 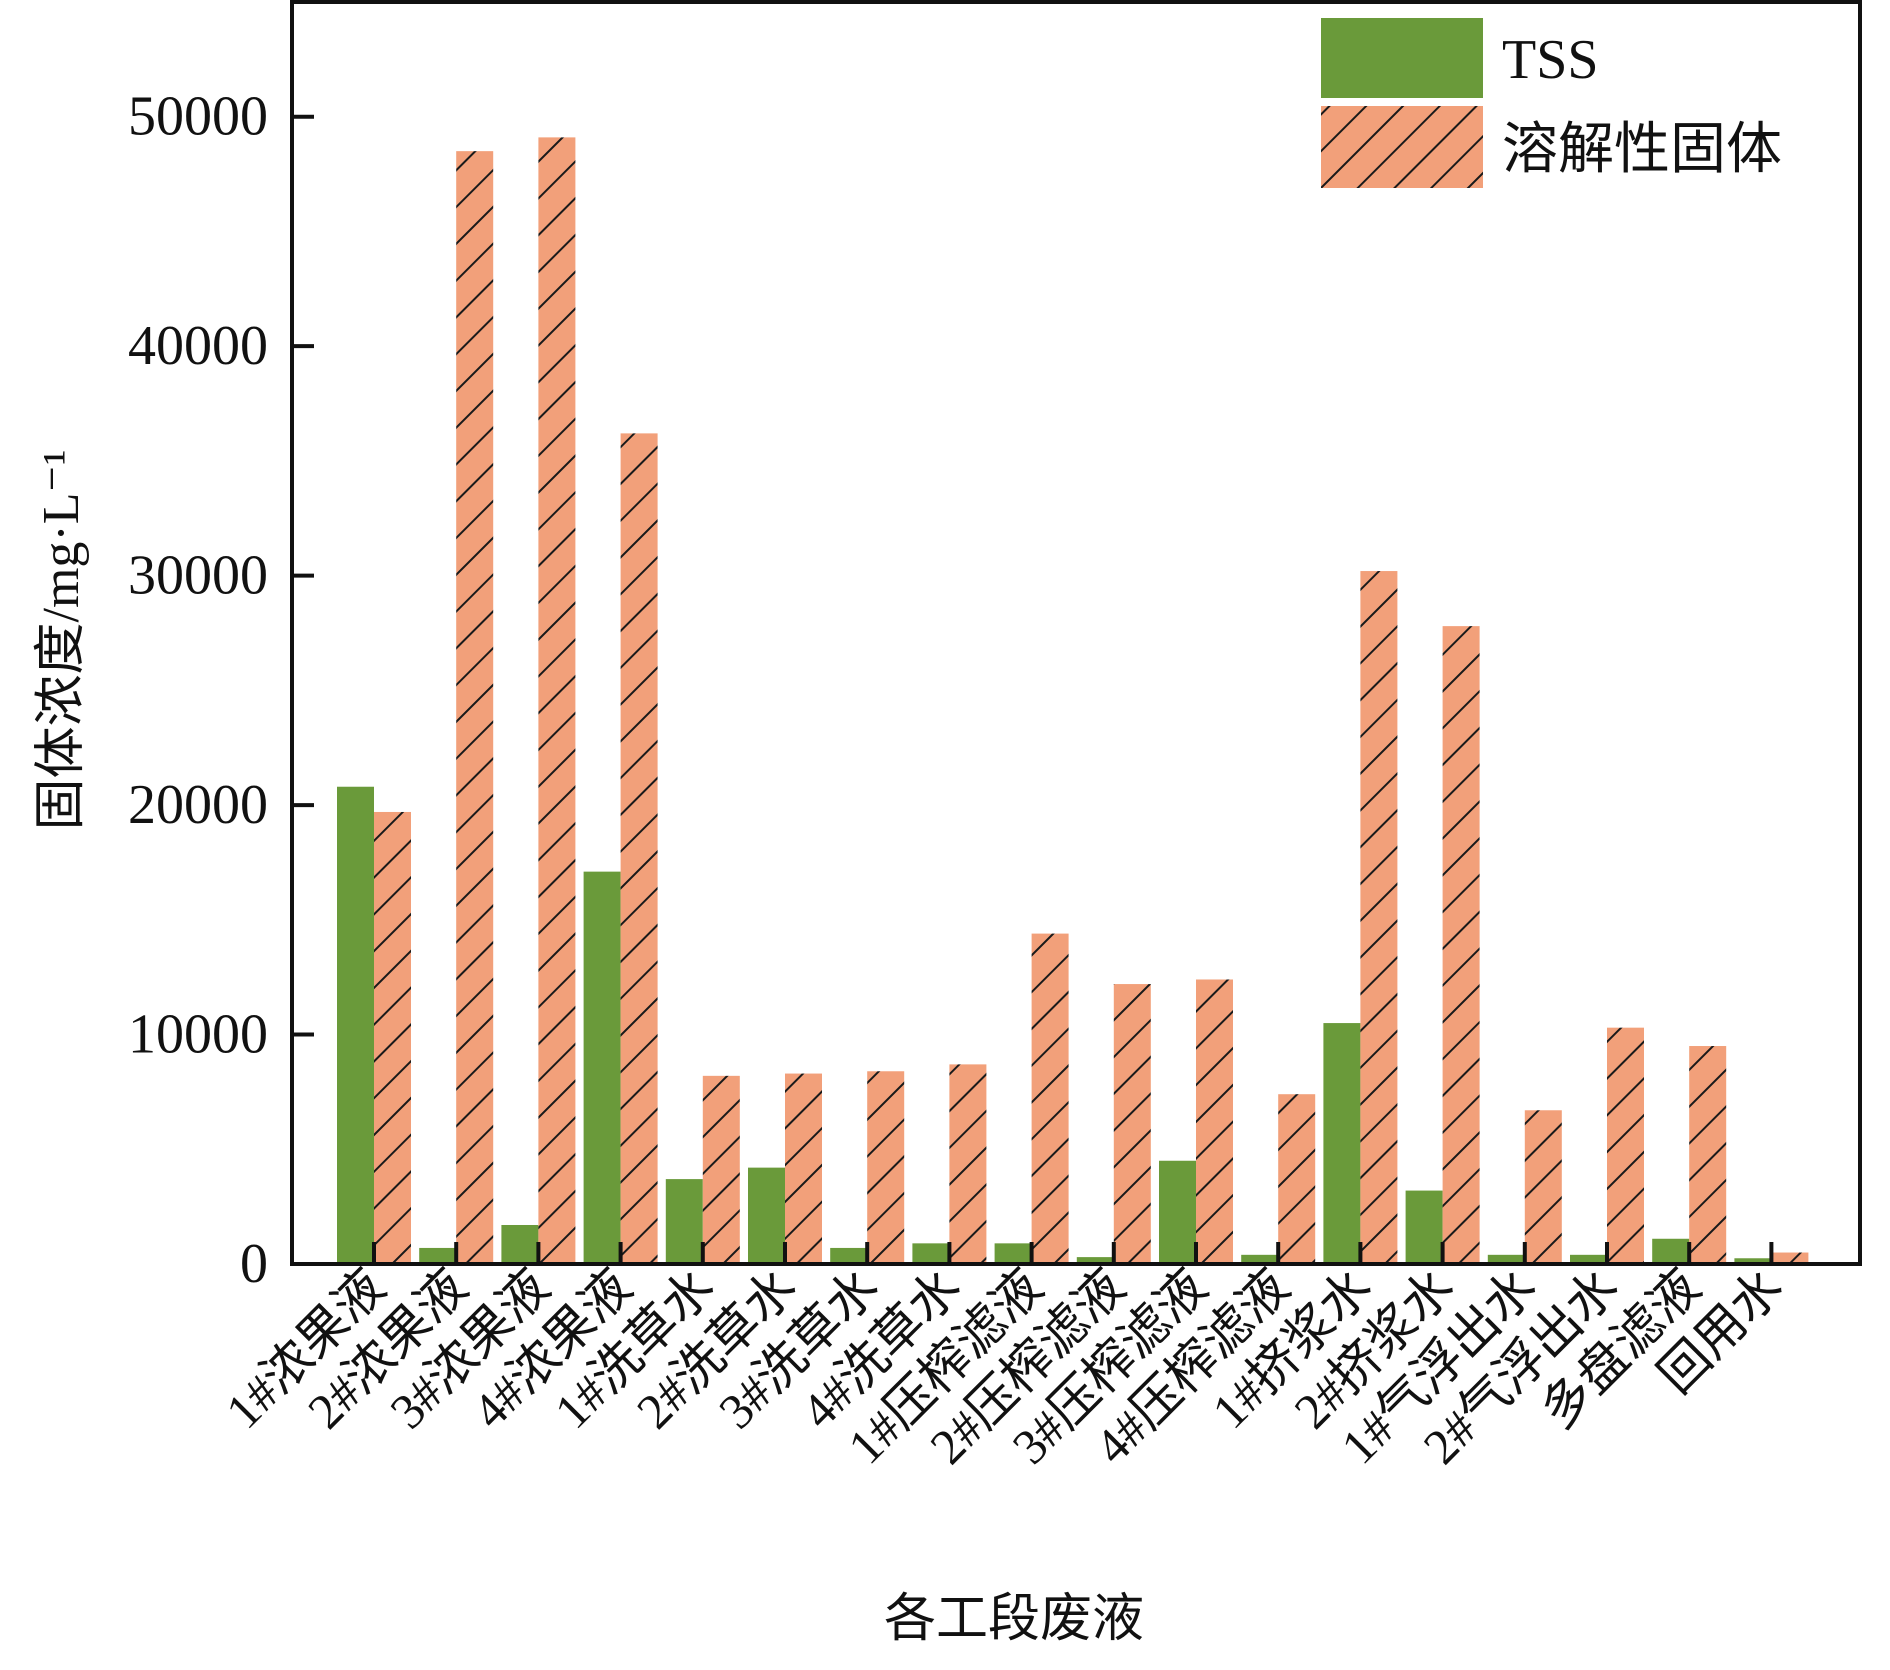 What do you see at coordinates (198, 805) in the screenshot?
I see `y-tick-label: 20000` at bounding box center [198, 805].